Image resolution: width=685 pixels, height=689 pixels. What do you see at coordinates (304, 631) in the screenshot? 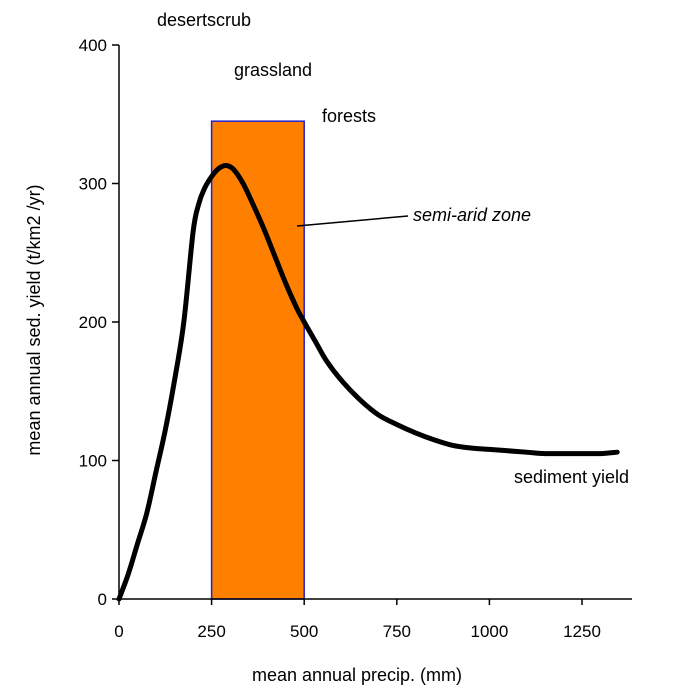
I see `x-tick-label: 500` at bounding box center [304, 631].